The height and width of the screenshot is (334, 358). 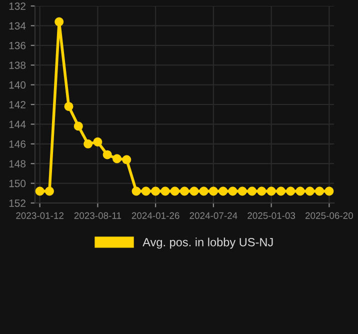 I want to click on y-tick-label: 140, so click(x=17, y=85).